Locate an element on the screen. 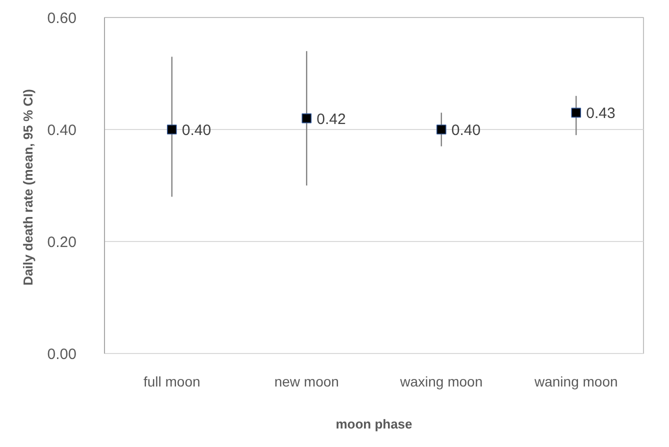 The height and width of the screenshot is (447, 669). data-label: 0.43 is located at coordinates (601, 113).